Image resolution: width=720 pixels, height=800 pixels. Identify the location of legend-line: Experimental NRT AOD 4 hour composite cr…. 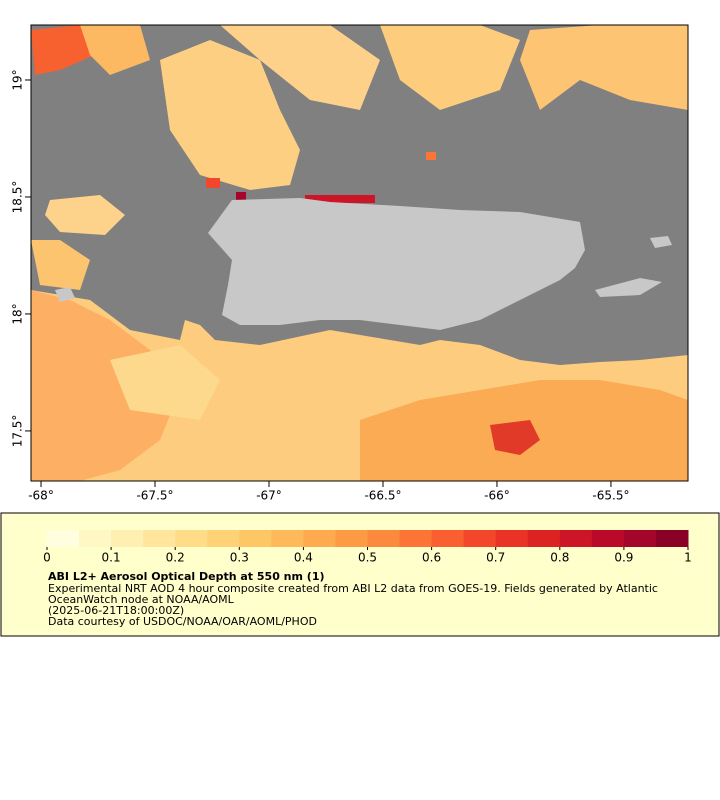
(353, 588).